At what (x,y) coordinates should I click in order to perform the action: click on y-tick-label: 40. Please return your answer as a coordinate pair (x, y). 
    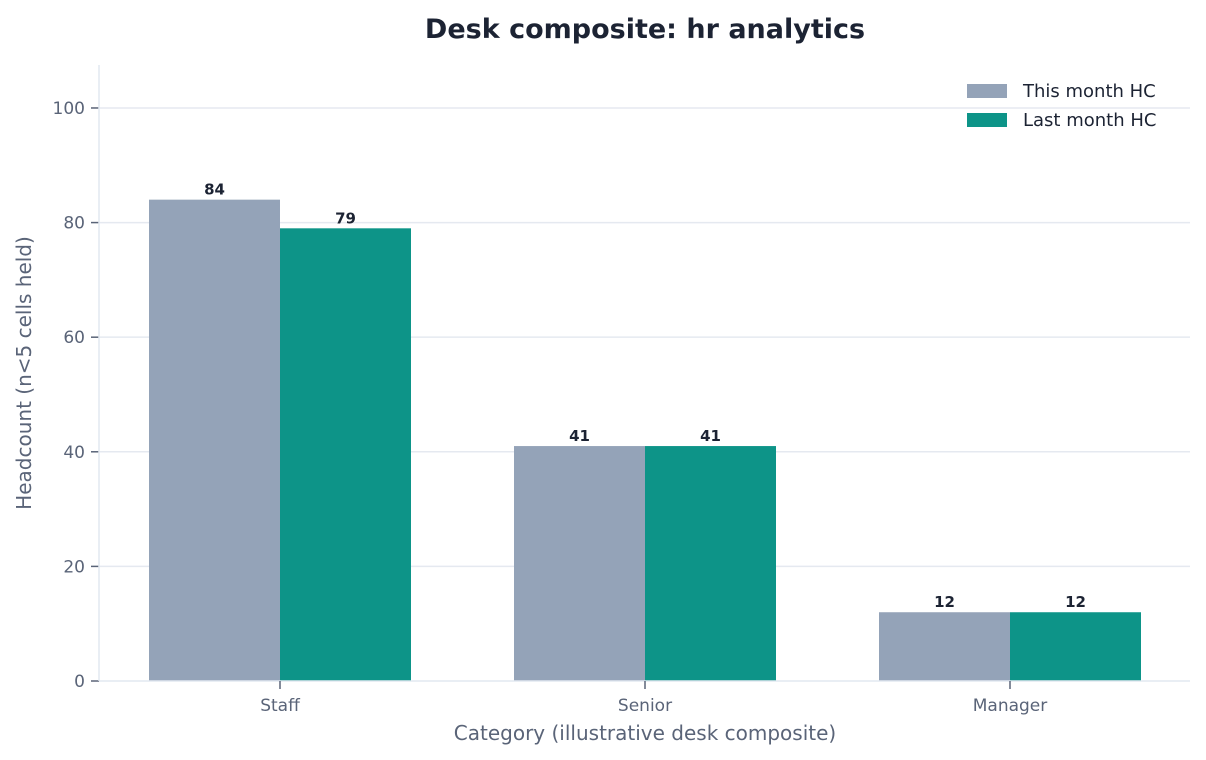
    Looking at the image, I should click on (74, 453).